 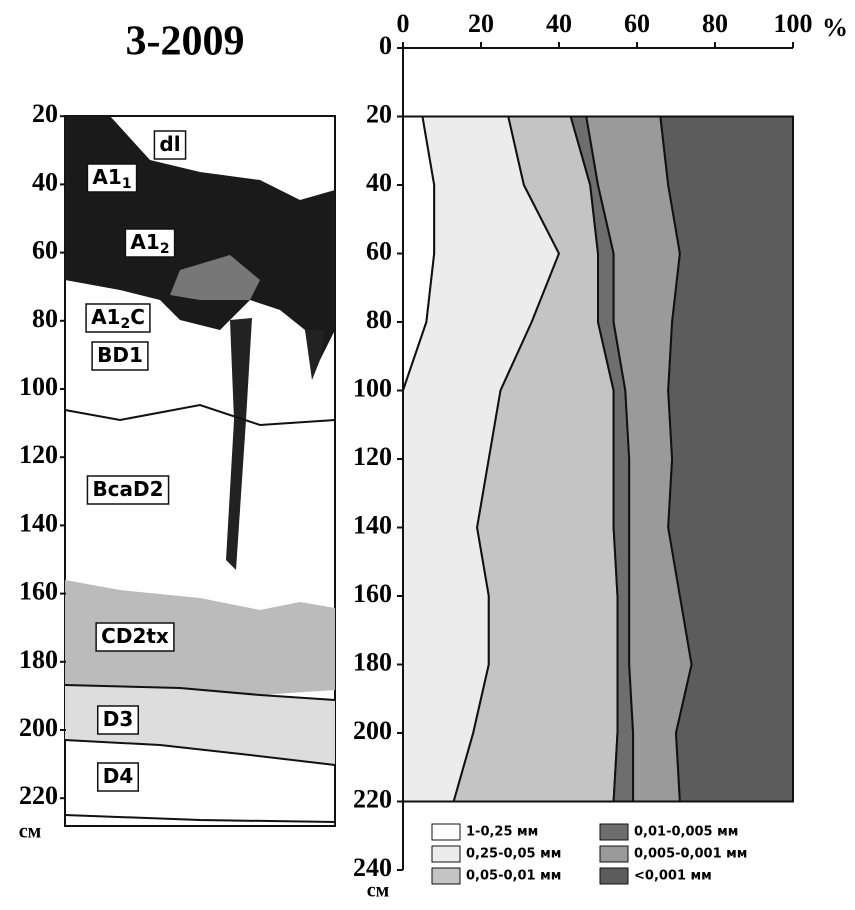 What do you see at coordinates (378, 891) in the screenshot?
I see `y-unit: см` at bounding box center [378, 891].